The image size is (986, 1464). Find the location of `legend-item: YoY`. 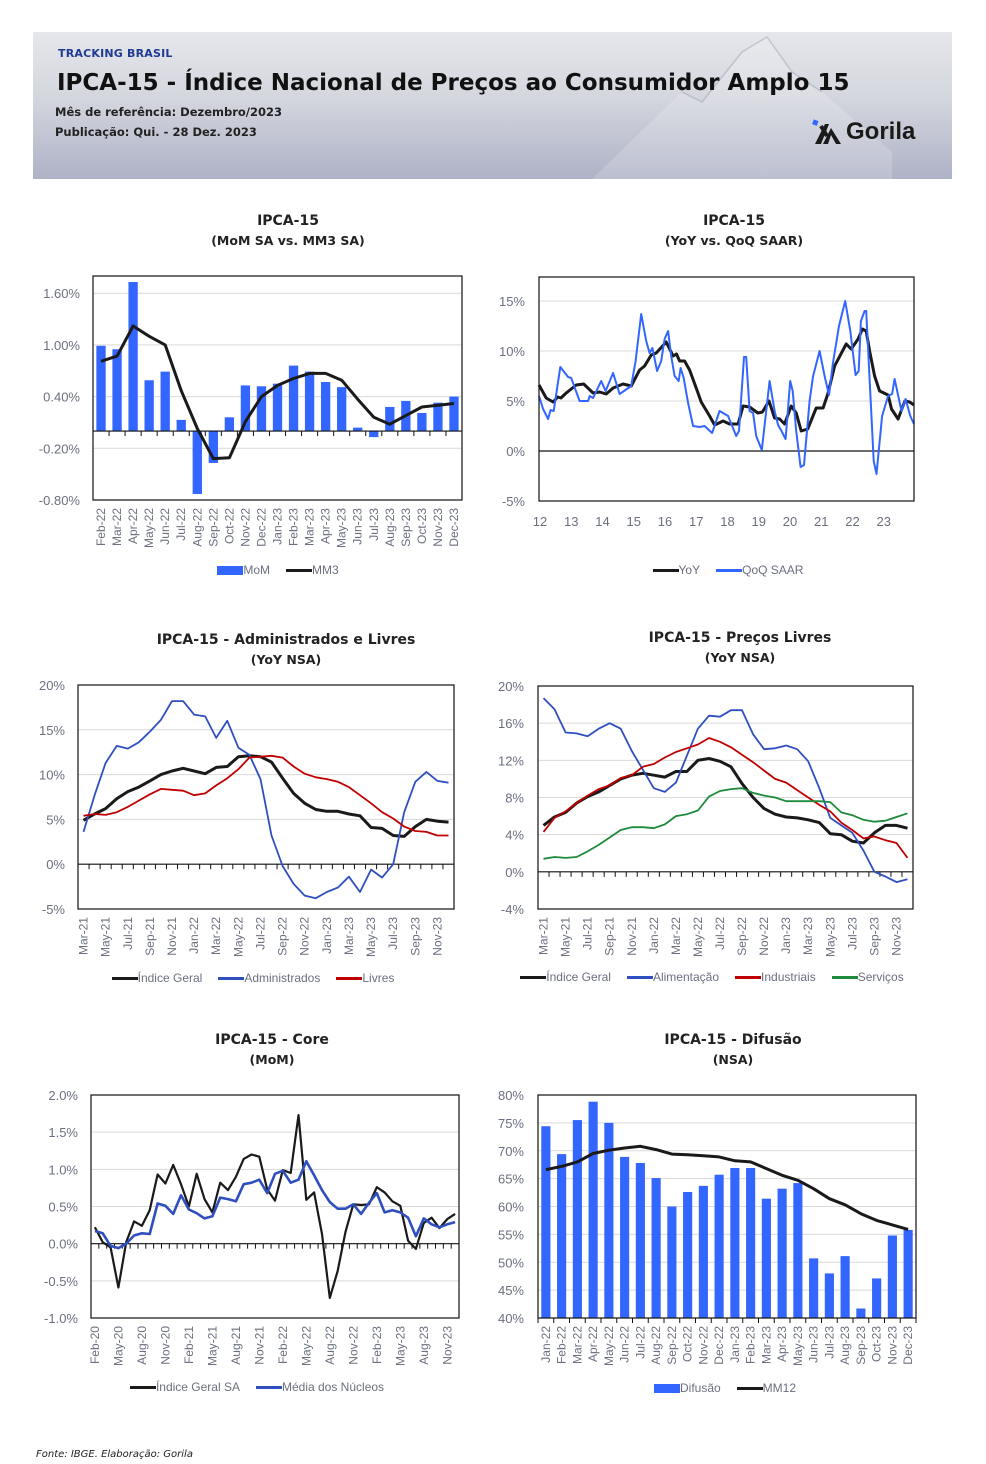

legend-item: YoY is located at coordinates (676, 570).